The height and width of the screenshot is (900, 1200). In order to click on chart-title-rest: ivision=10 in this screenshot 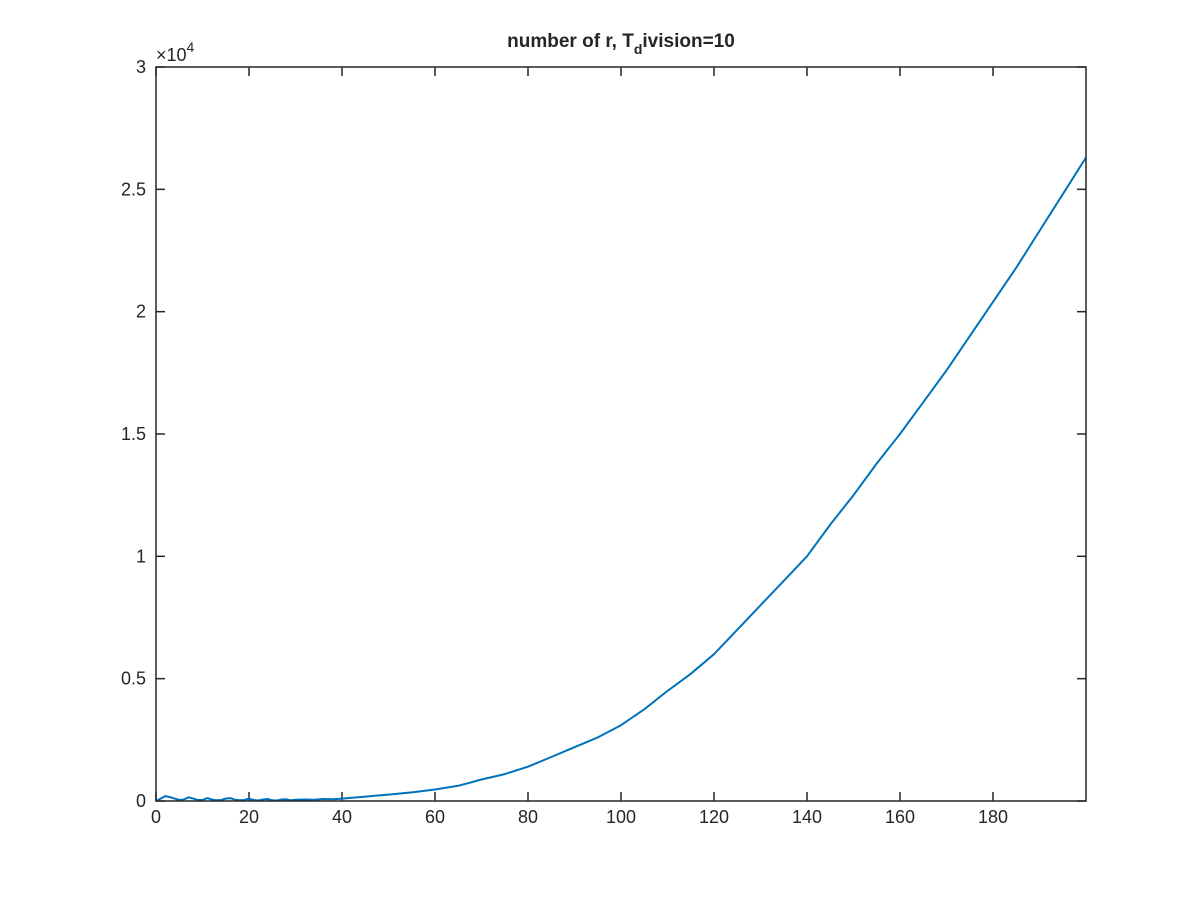, I will do `click(688, 41)`.